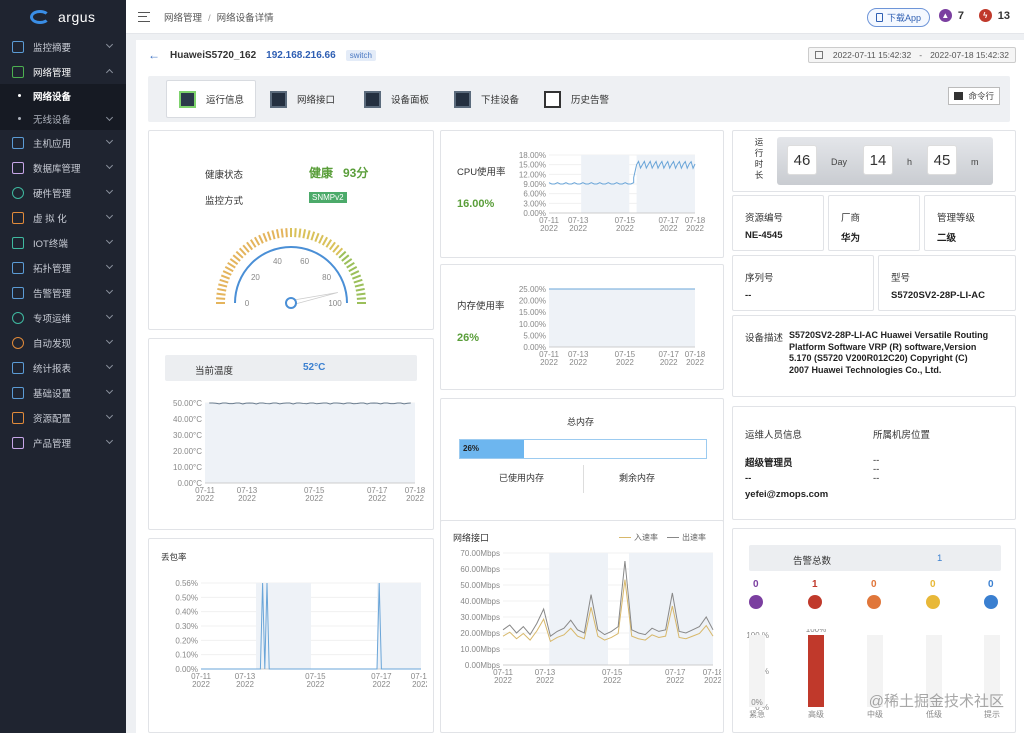 This screenshot has width=1024, height=733. I want to click on sidebar-item-hardware: 硬件管理, so click(63, 192).